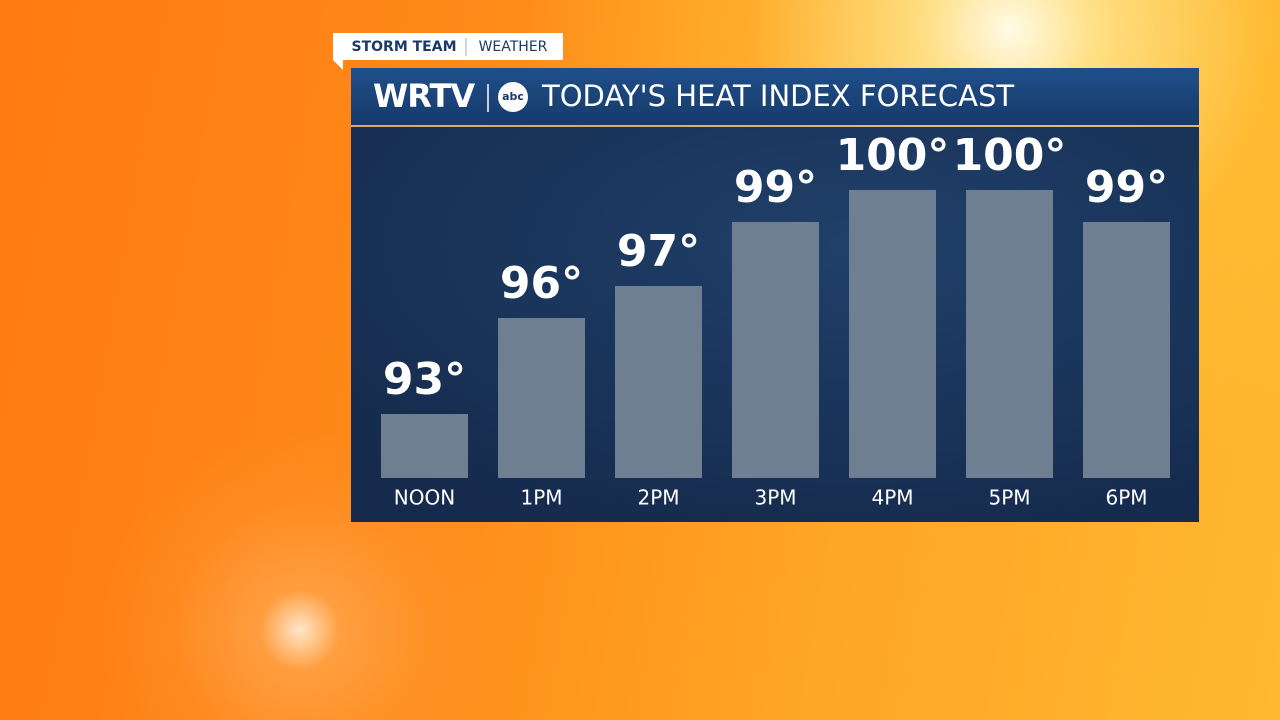 This screenshot has height=720, width=1280. Describe the element at coordinates (892, 498) in the screenshot. I see `x-tick-label: 4PM` at that location.